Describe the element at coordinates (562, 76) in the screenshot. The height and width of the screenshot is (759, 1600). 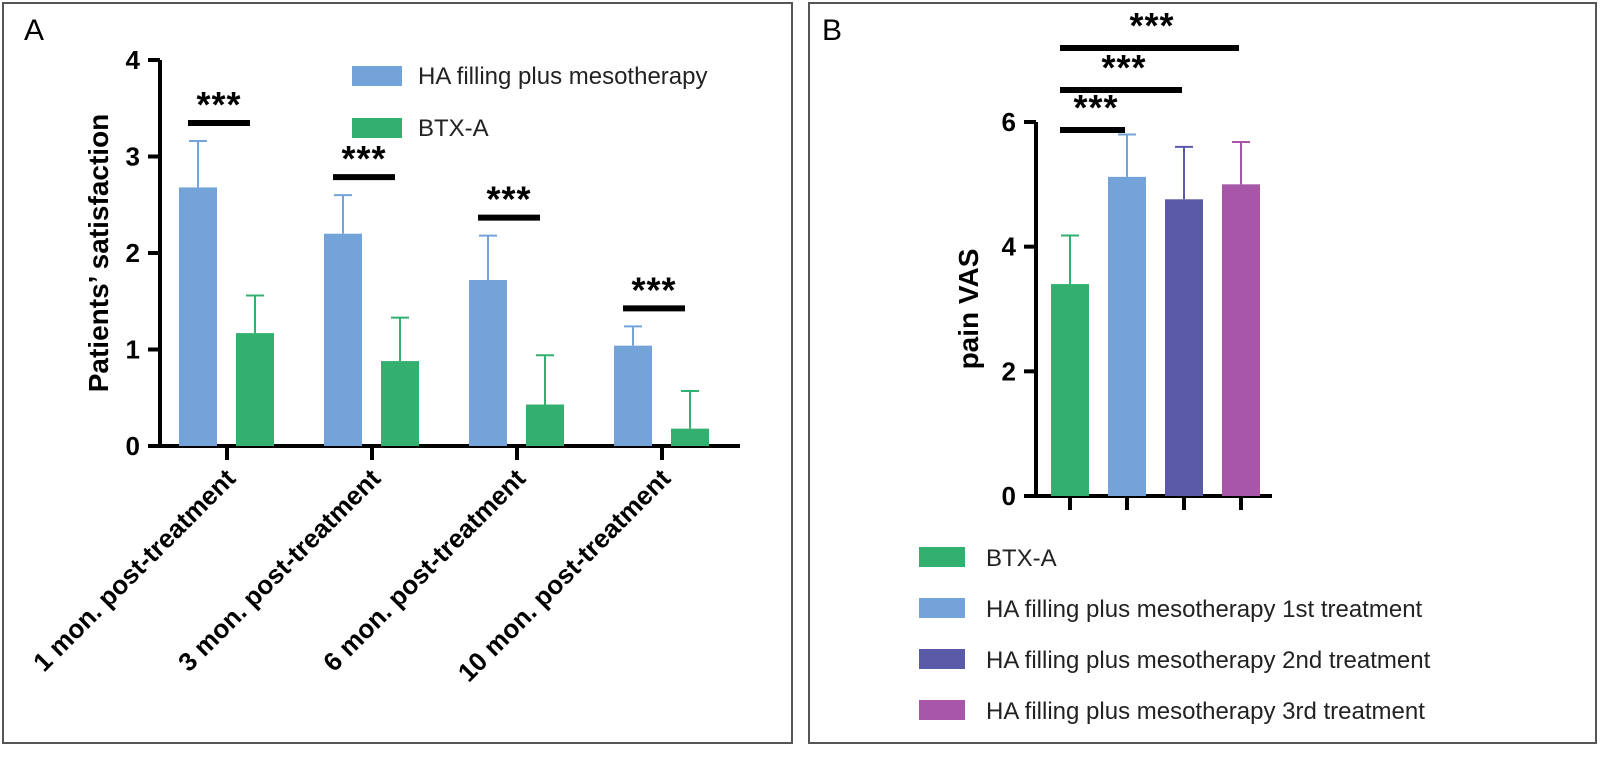
I see `legend-label: HA filling plus mesotherapy` at that location.